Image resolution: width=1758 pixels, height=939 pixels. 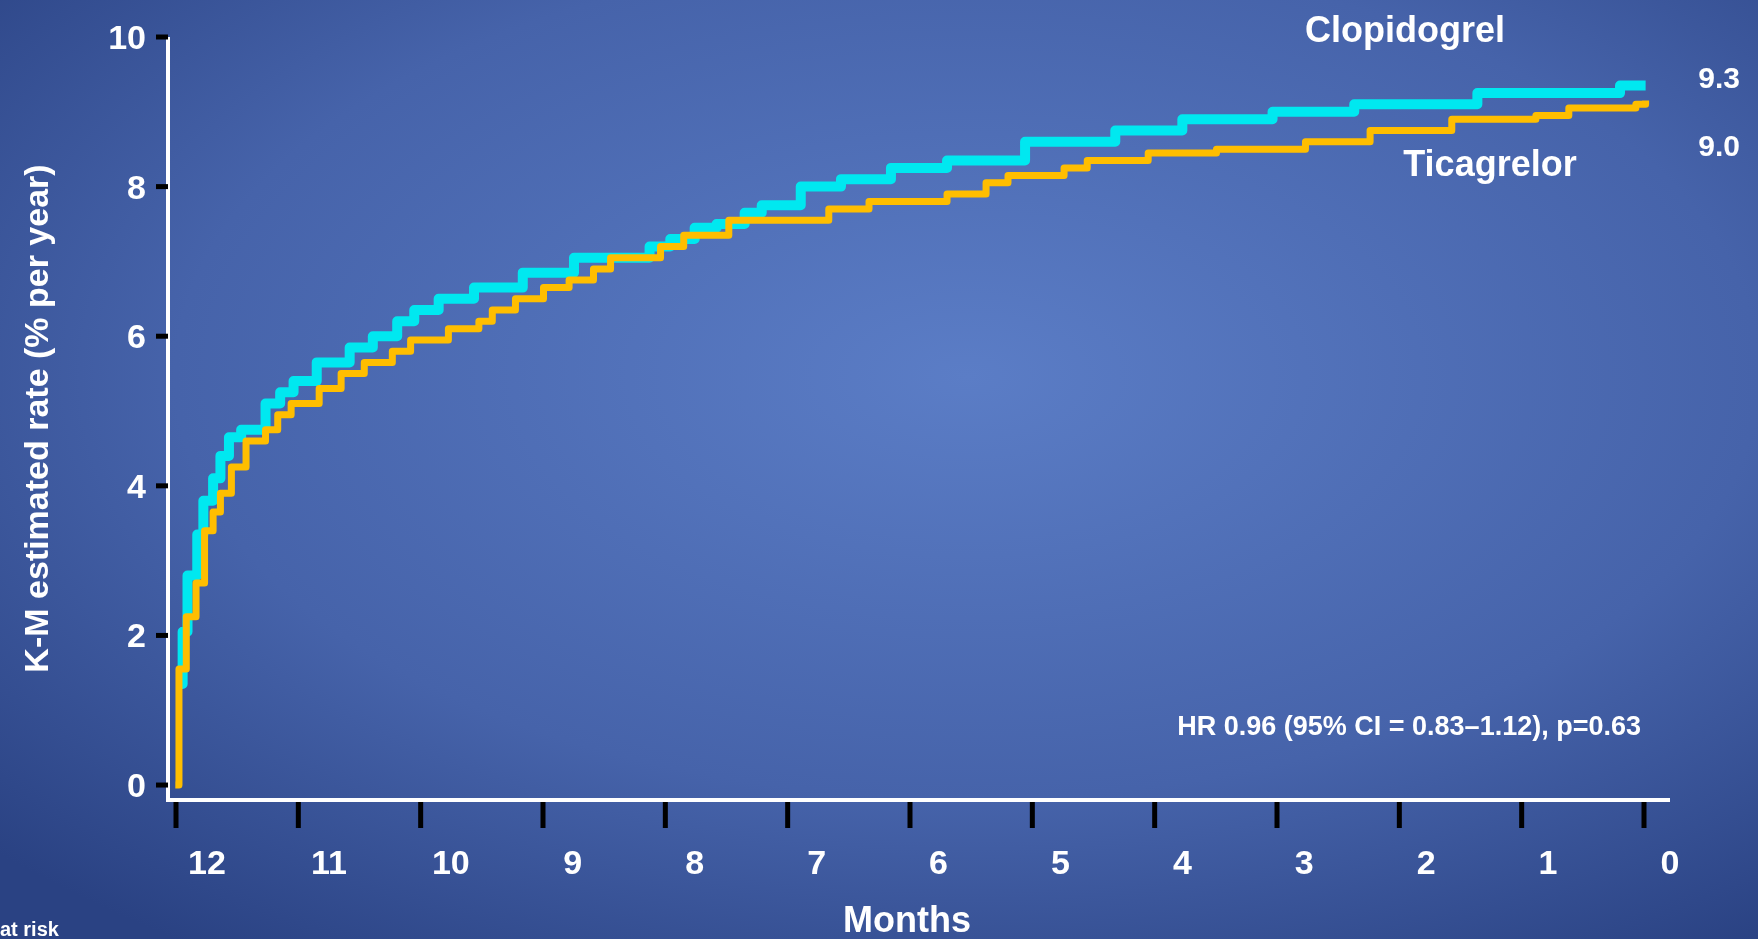 I want to click on y-tick-label: 0, so click(x=136, y=784).